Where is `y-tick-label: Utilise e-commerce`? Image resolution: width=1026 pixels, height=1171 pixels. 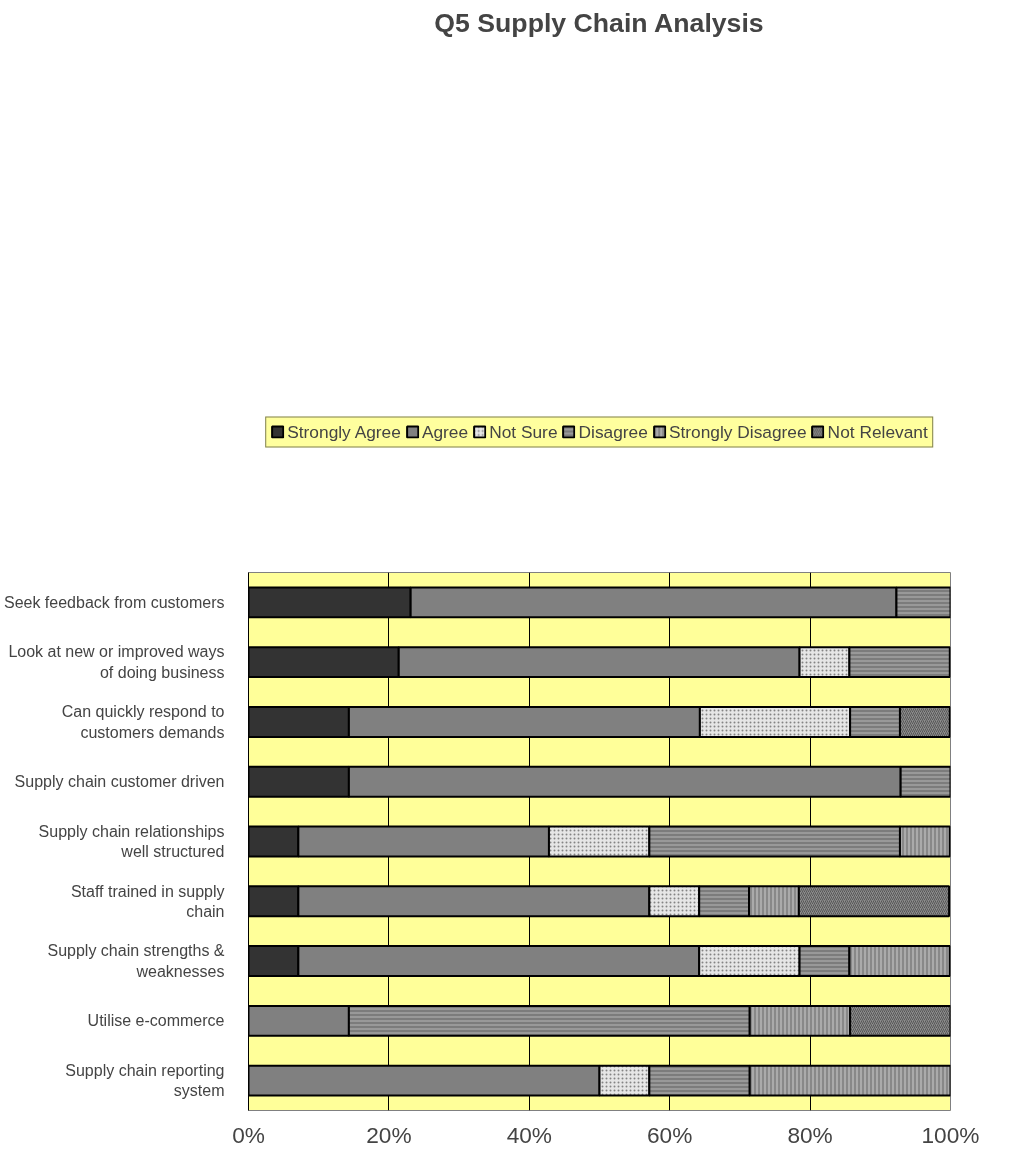 y-tick-label: Utilise e-commerce is located at coordinates (156, 1021).